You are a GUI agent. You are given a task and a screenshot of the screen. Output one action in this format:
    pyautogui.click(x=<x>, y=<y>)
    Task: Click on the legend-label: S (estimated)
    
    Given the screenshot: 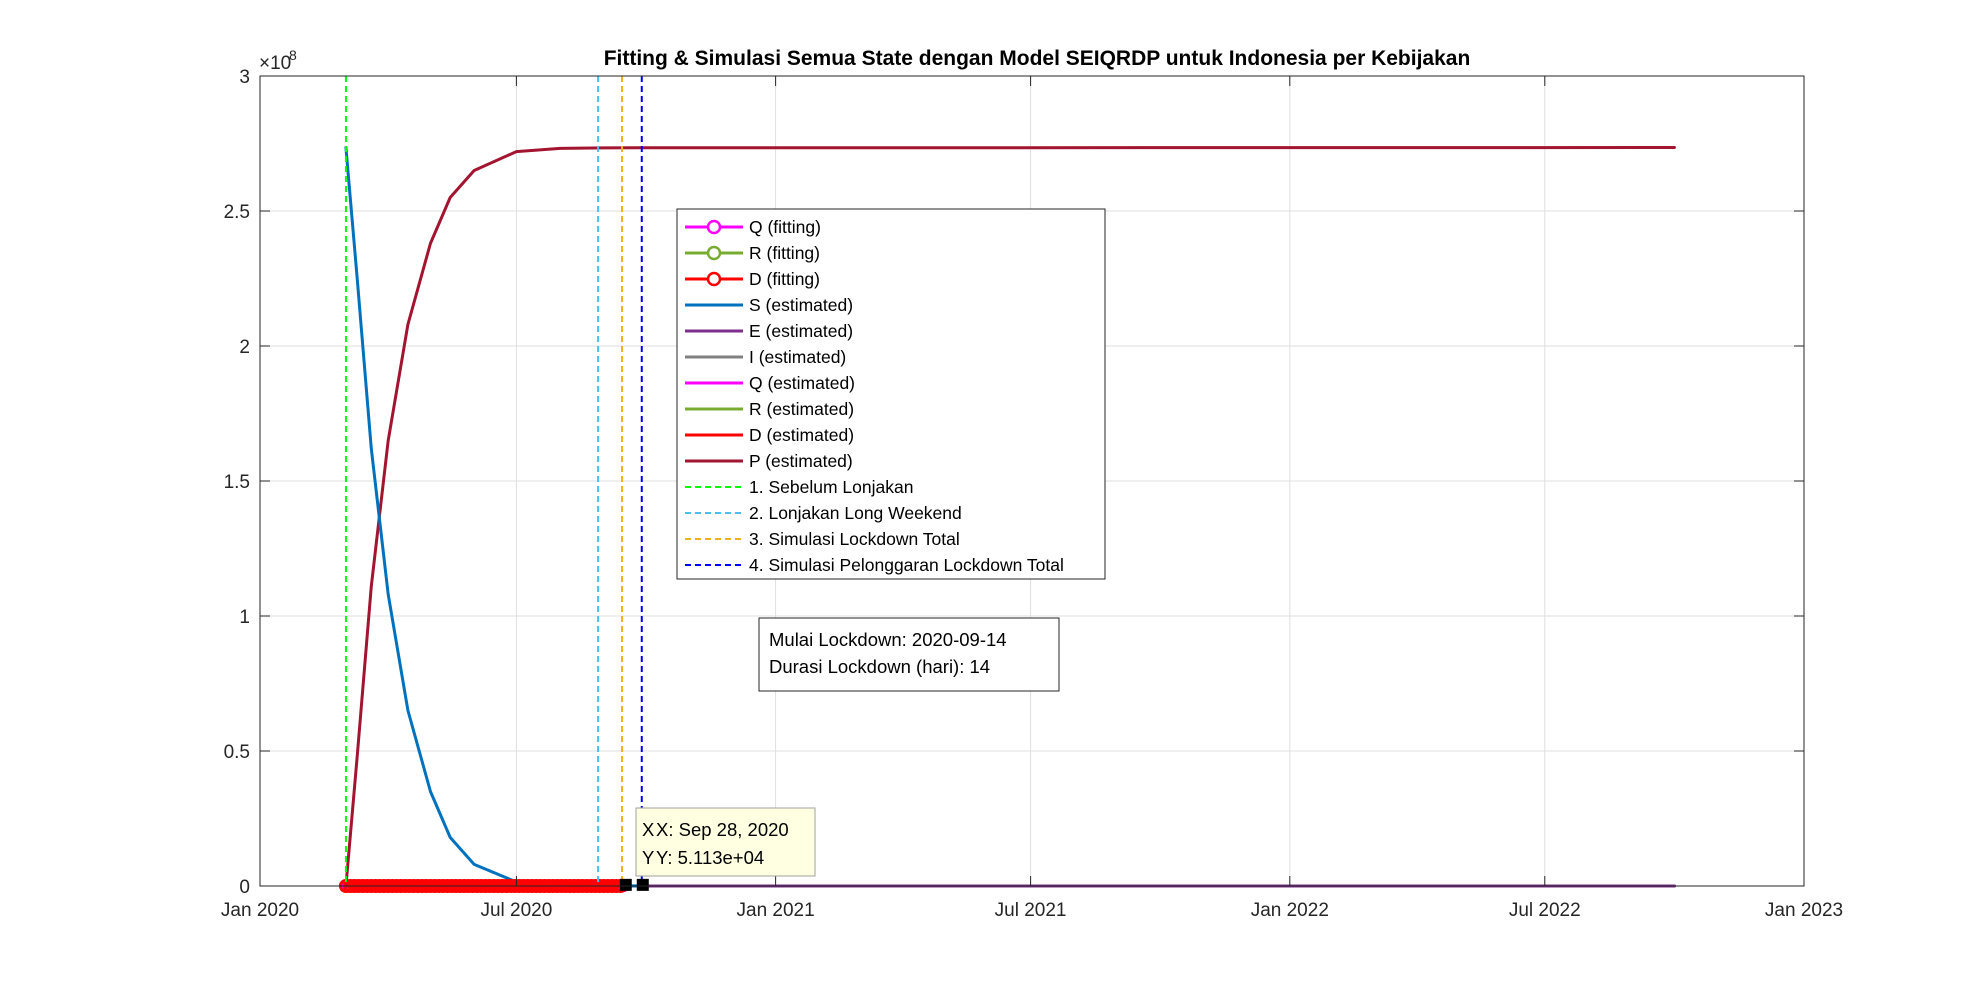 What is the action you would take?
    pyautogui.click(x=801, y=305)
    